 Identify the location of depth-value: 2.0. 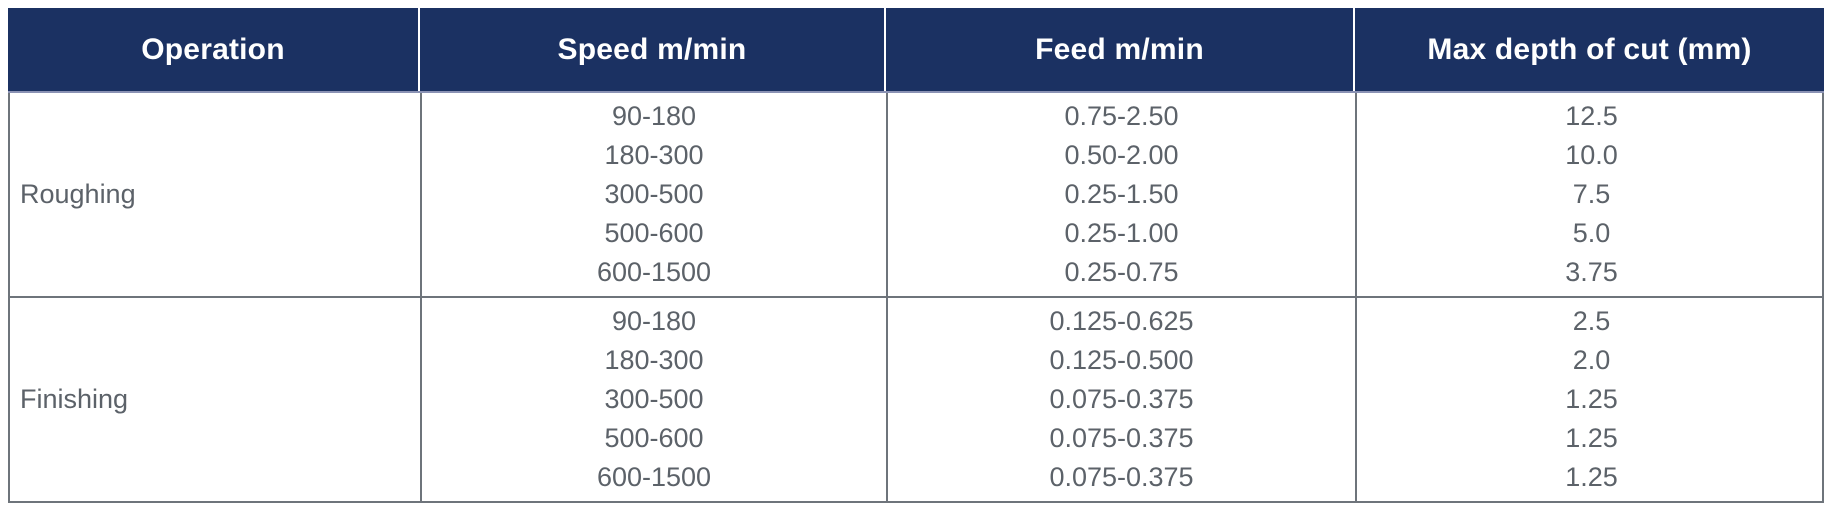
(1591, 360).